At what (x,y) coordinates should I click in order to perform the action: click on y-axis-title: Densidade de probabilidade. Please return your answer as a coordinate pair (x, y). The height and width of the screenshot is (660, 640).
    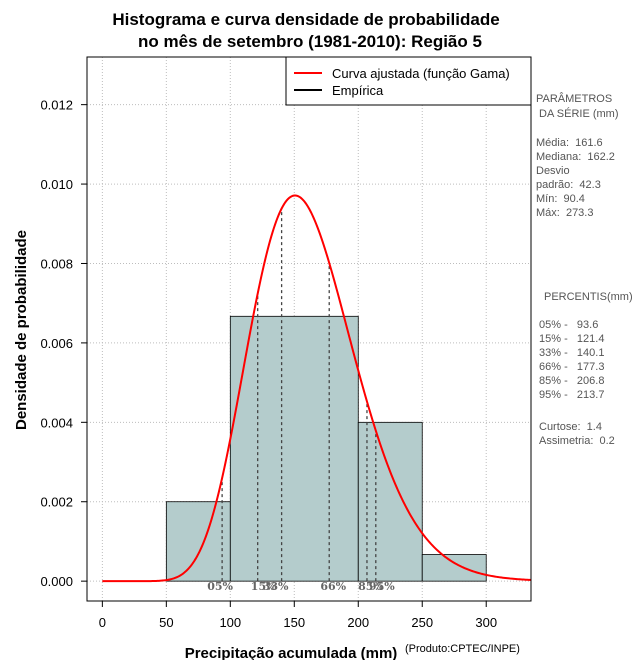
    Looking at the image, I should click on (21, 330).